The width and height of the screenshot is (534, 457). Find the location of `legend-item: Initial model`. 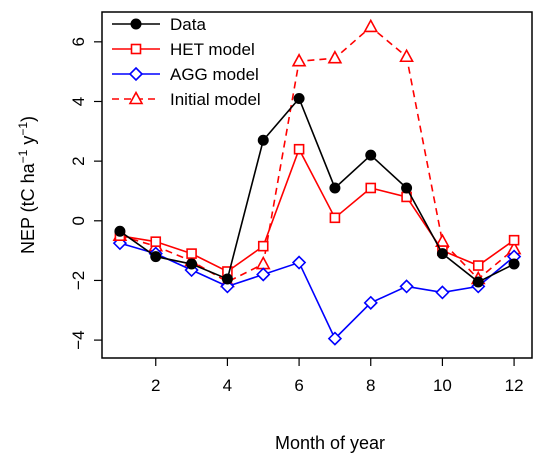

legend-item: Initial model is located at coordinates (186, 99).